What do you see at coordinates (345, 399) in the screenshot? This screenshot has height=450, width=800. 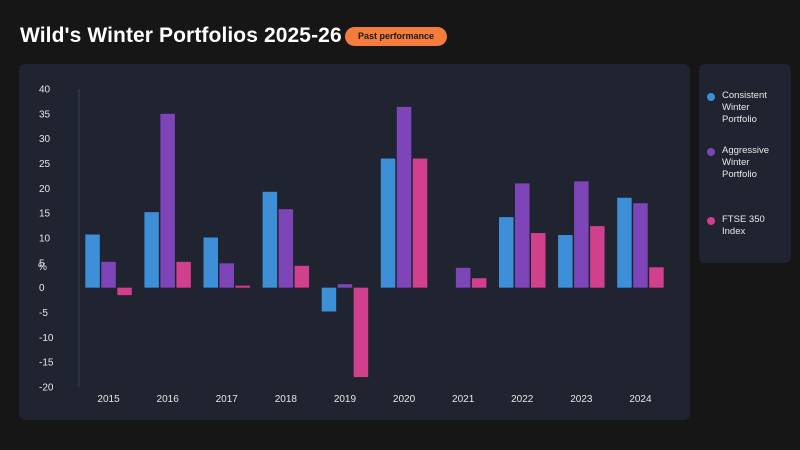 I see `x-tick-label: 2019` at bounding box center [345, 399].